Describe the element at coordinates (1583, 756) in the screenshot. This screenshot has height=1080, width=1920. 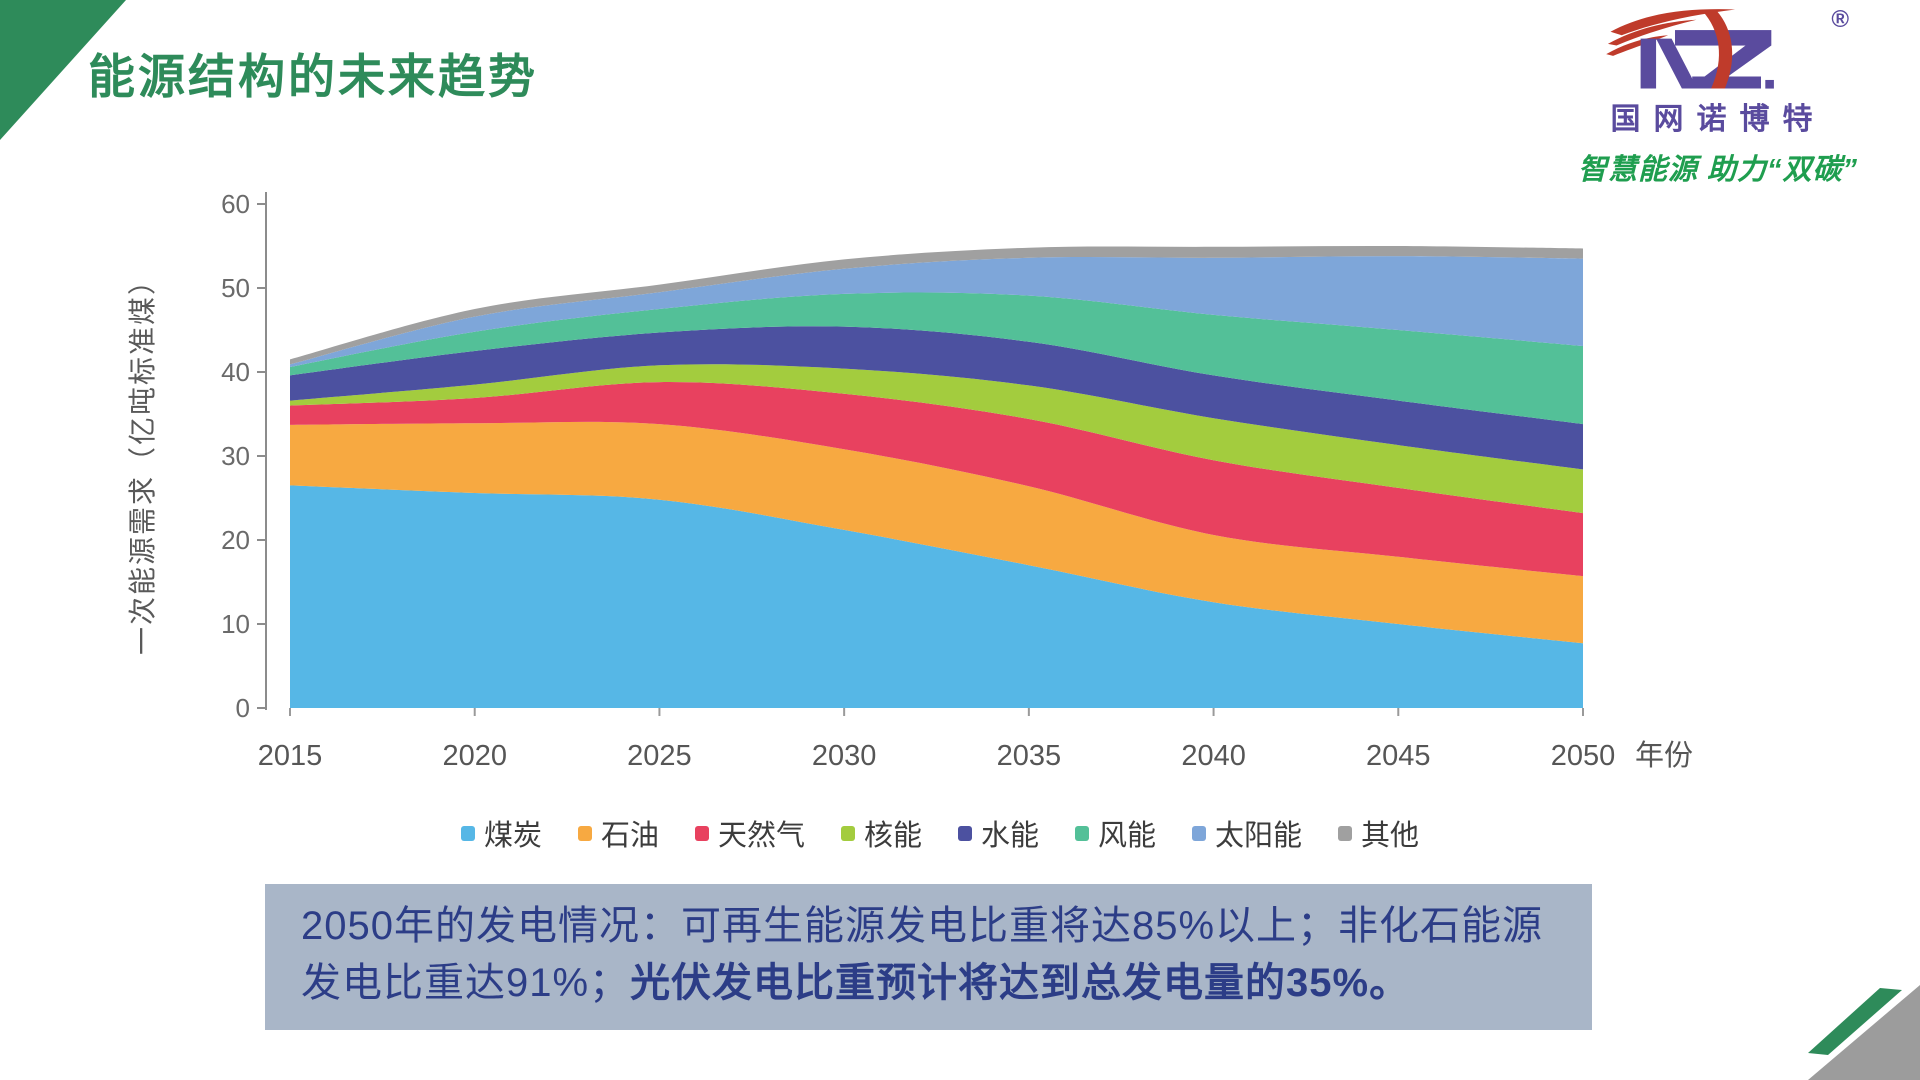
I see `svg-text: 2050` at that location.